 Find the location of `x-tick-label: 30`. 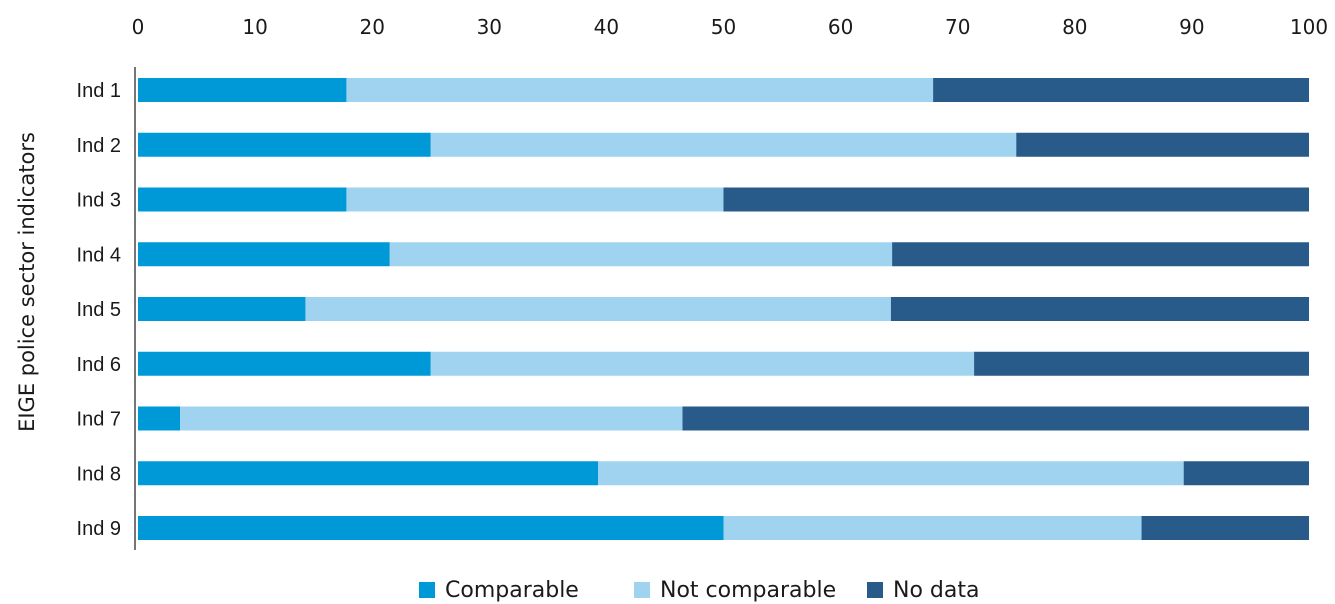

x-tick-label: 30 is located at coordinates (489, 27).